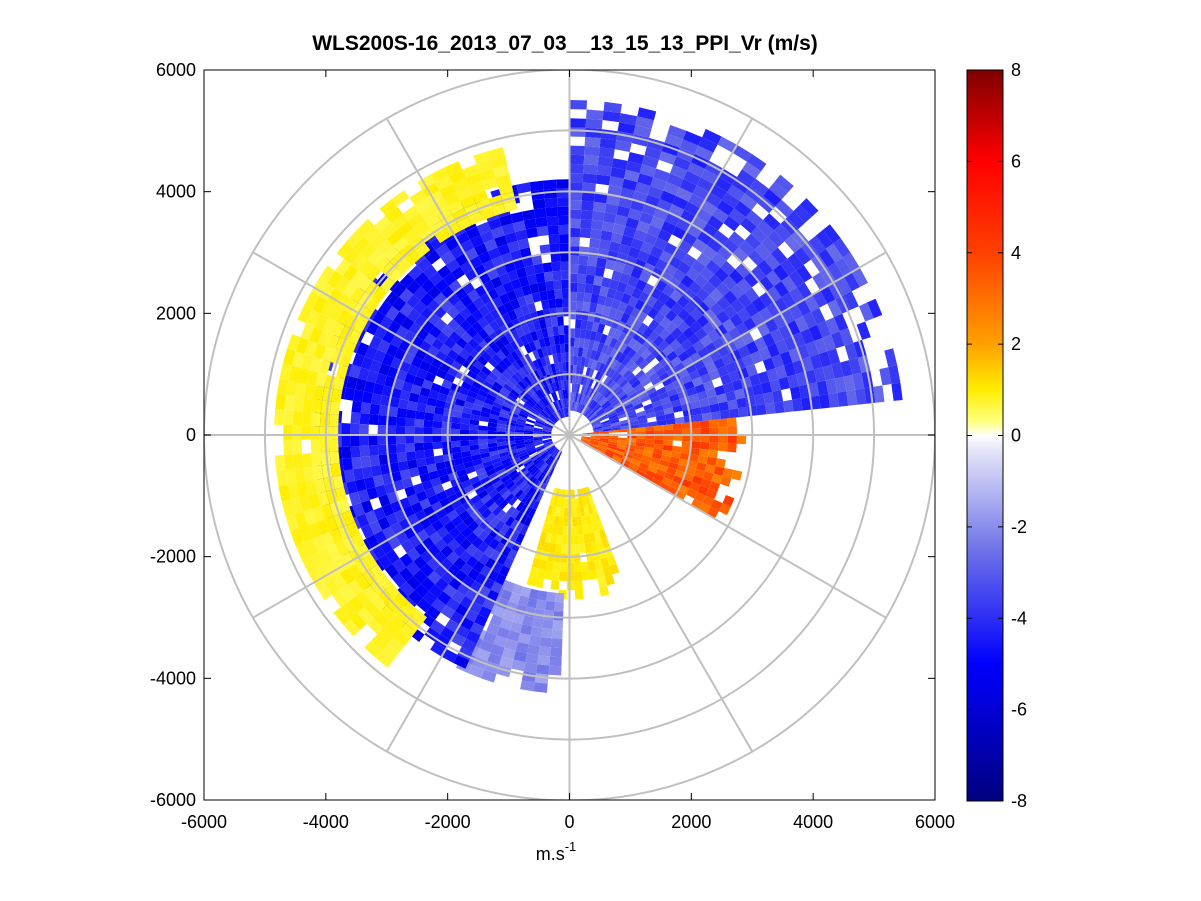  Describe the element at coordinates (411, 343) in the screenshot. I see `grid-spoke` at that location.